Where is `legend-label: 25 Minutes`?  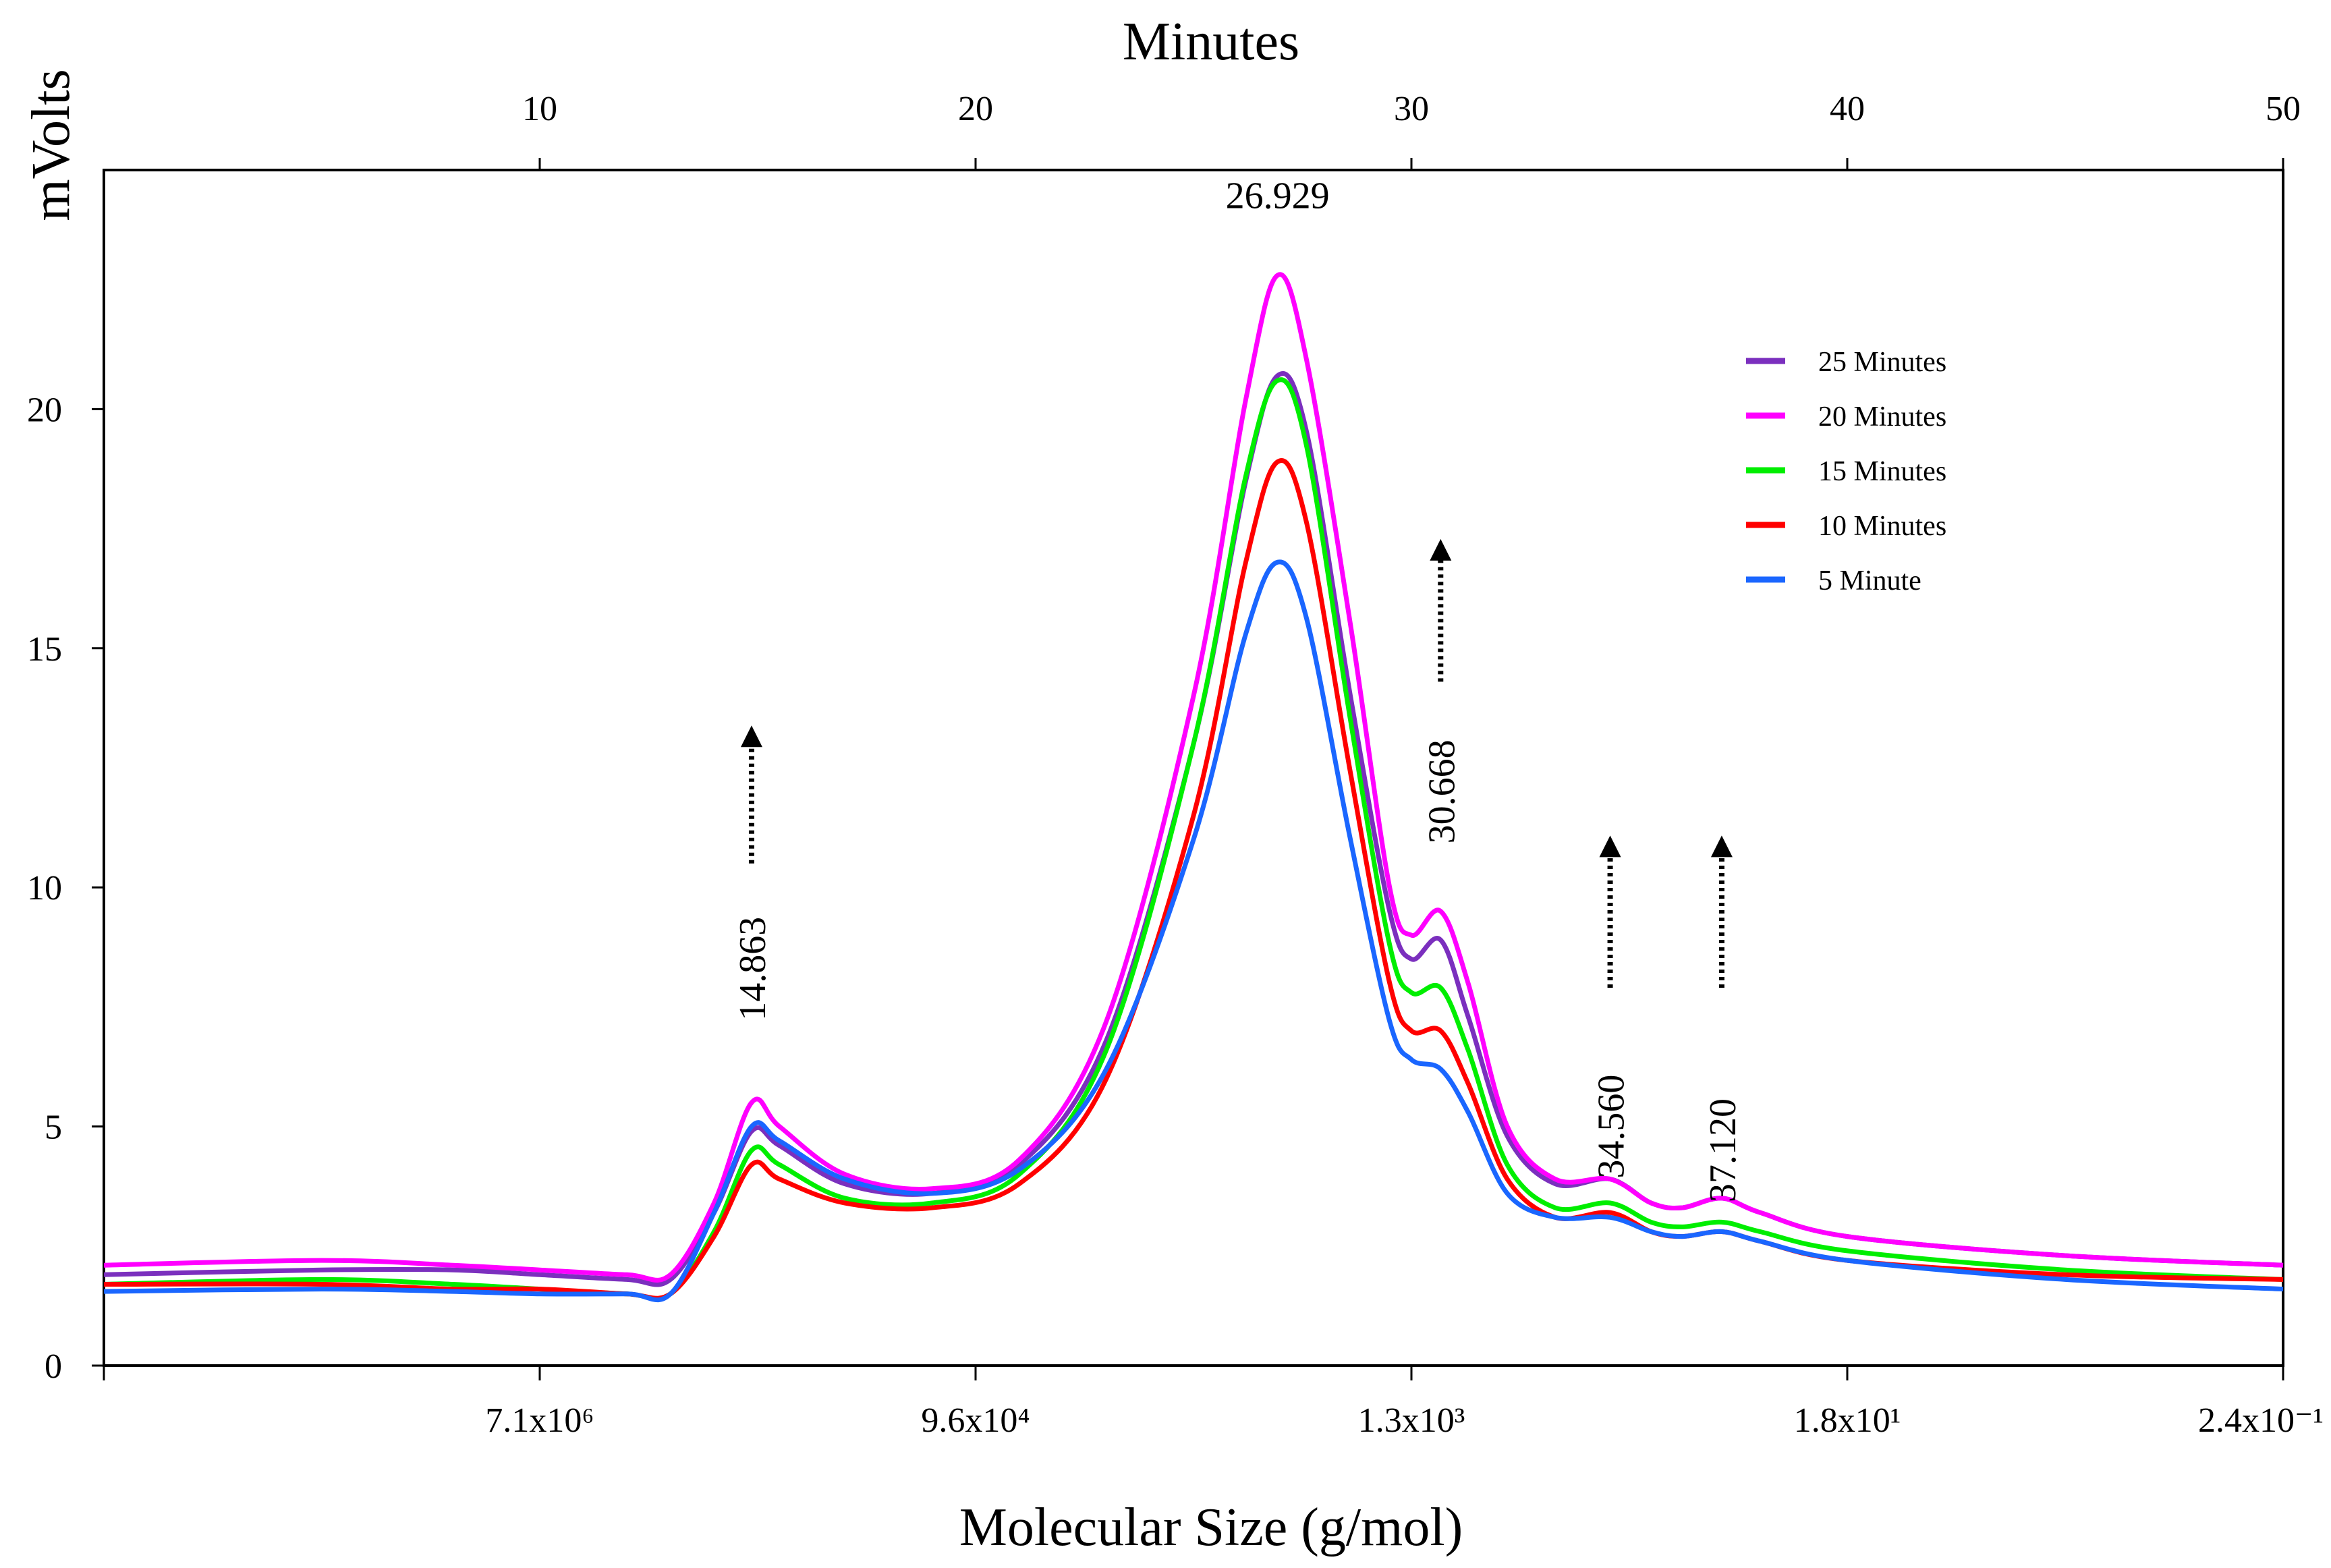 legend-label: 25 Minutes is located at coordinates (1882, 362).